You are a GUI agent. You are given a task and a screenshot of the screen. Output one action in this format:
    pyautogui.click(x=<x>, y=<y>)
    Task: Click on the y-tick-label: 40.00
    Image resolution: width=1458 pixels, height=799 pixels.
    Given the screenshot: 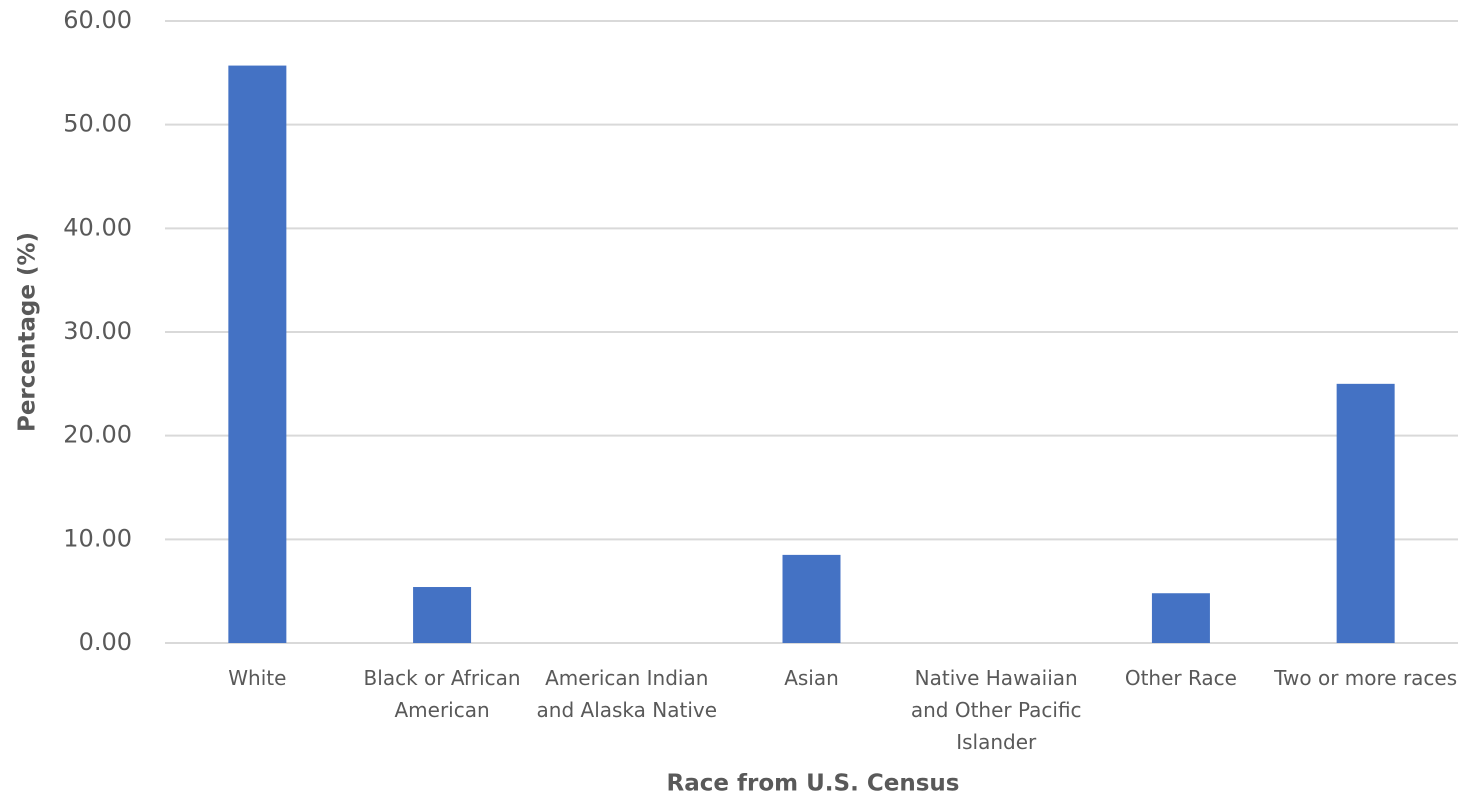 What is the action you would take?
    pyautogui.click(x=97, y=227)
    